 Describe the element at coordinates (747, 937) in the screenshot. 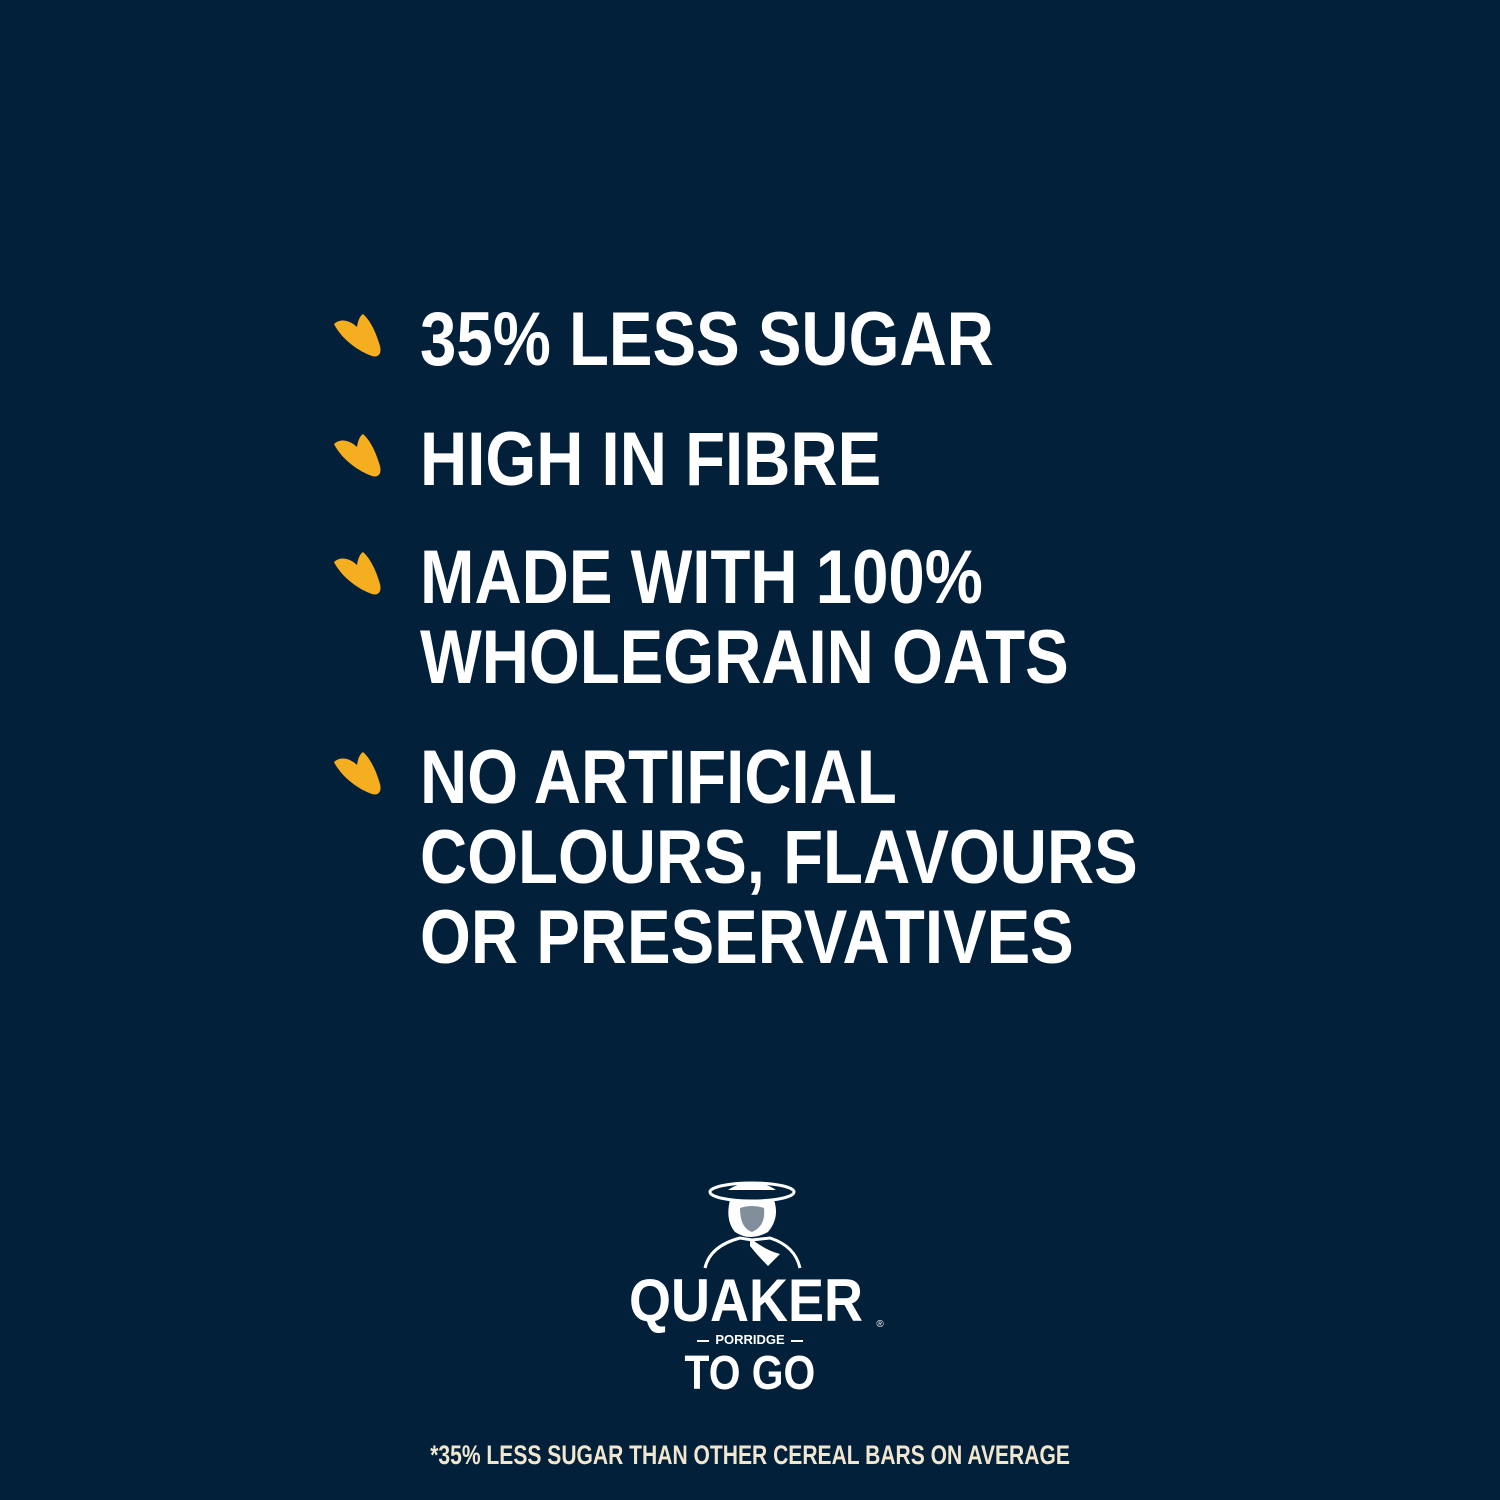

I see `benefit-text: OR PRESERVATIVES` at that location.